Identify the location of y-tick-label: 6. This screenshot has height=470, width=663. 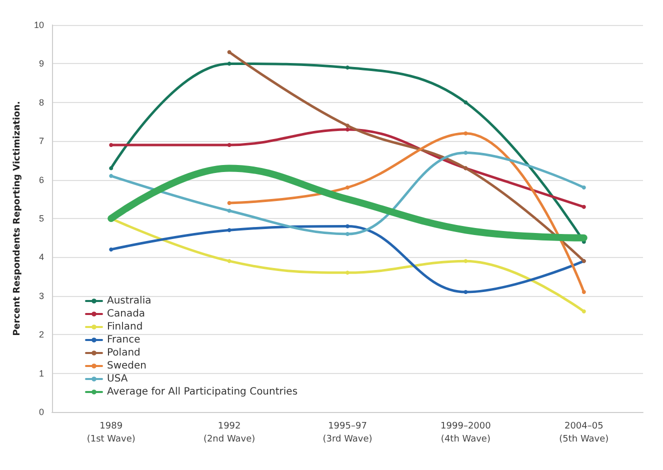
(41, 179).